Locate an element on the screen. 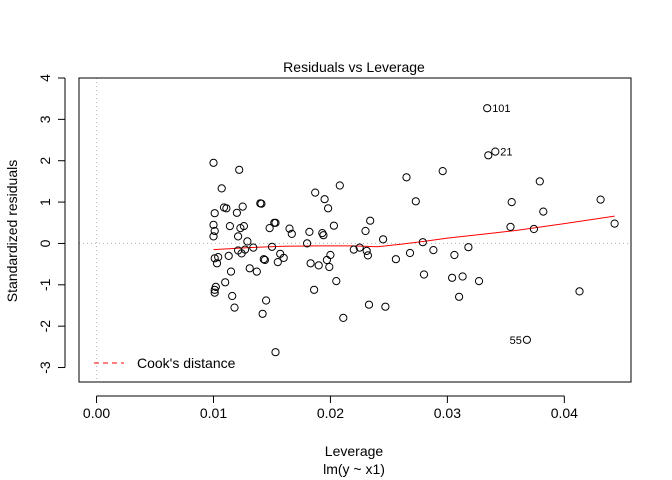 Image resolution: width=672 pixels, height=480 pixels. y-tick-label: 1 is located at coordinates (45, 202).